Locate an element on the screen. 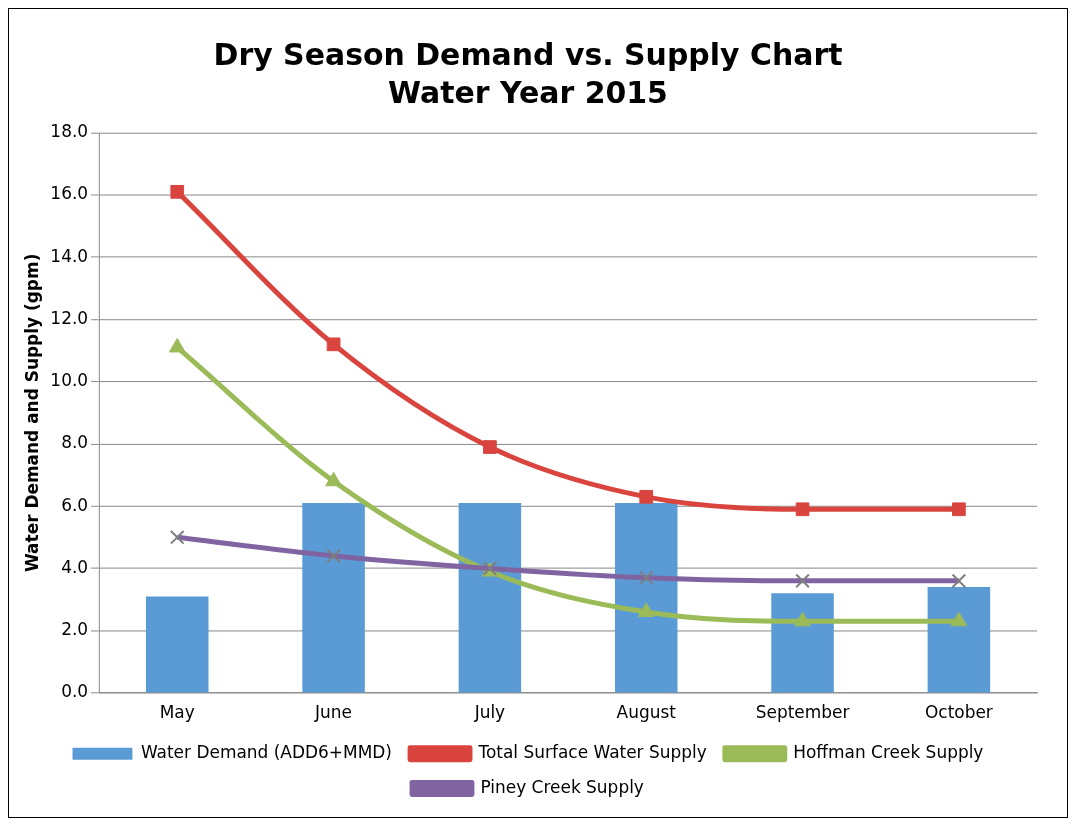  x-tick-label: October is located at coordinates (958, 712).